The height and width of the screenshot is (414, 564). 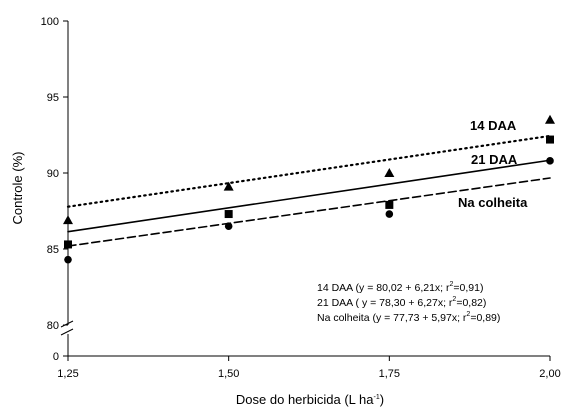 I want to click on x-tick-label: 1,75, so click(x=389, y=374).